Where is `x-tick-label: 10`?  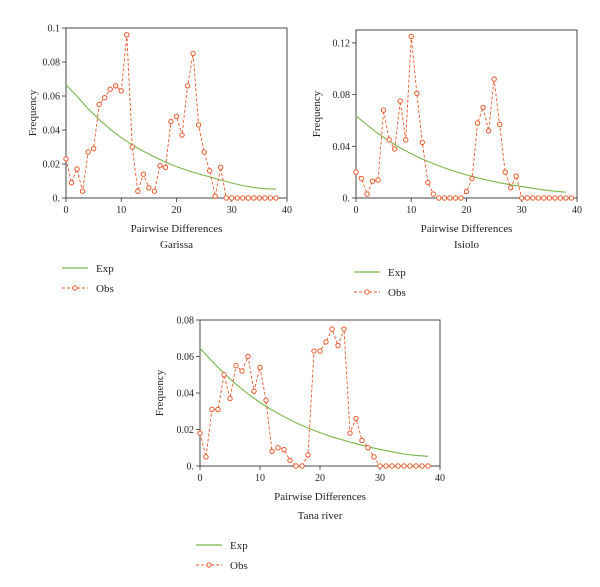
x-tick-label: 10 is located at coordinates (121, 210).